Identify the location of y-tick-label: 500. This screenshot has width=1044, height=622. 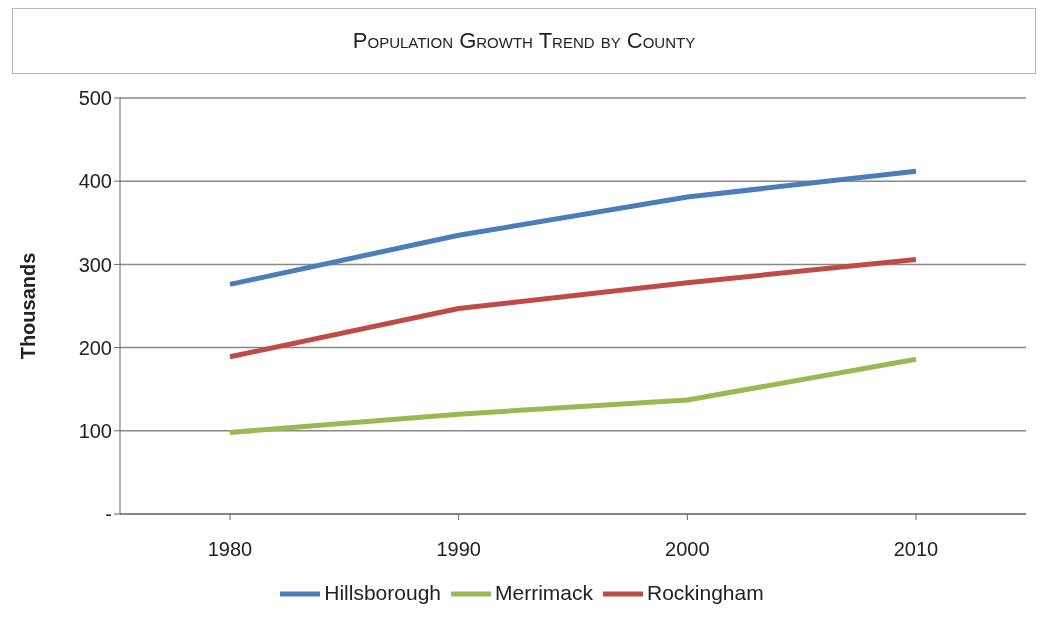
(95, 98).